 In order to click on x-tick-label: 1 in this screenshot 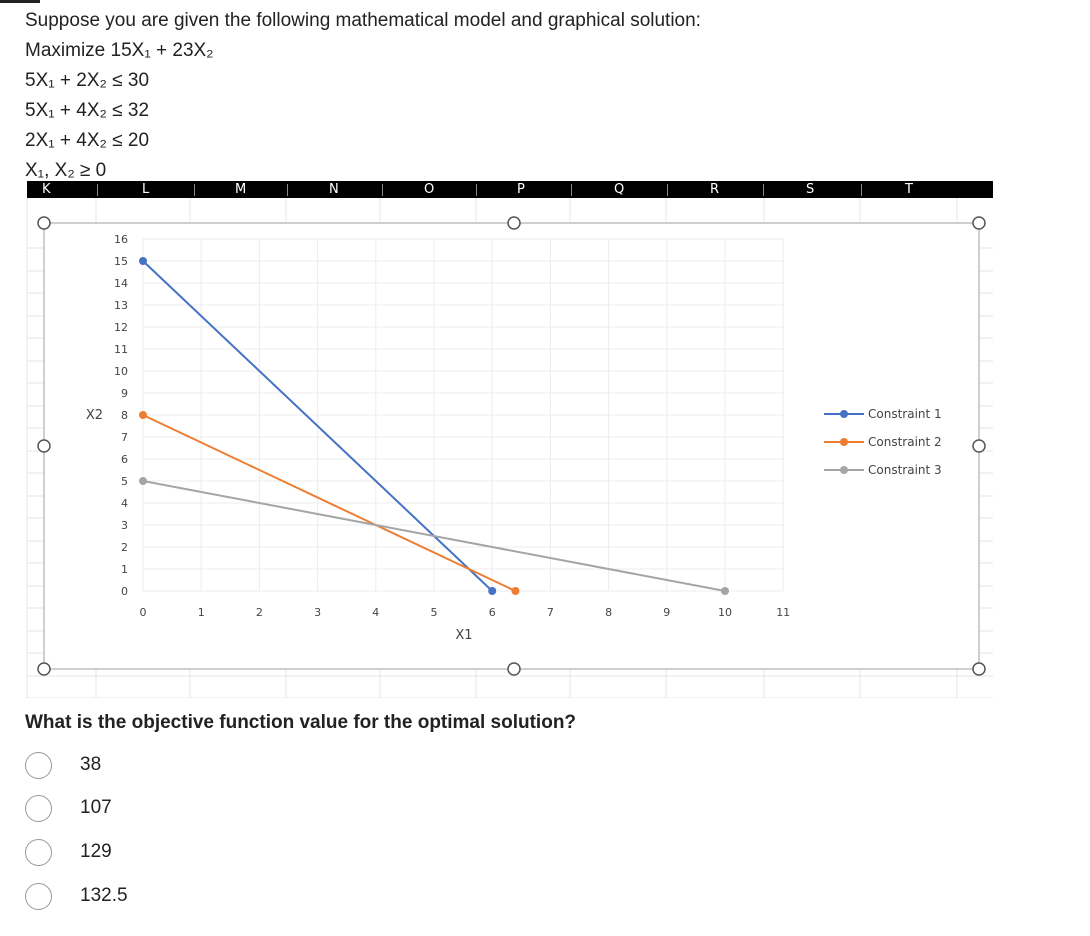, I will do `click(201, 612)`.